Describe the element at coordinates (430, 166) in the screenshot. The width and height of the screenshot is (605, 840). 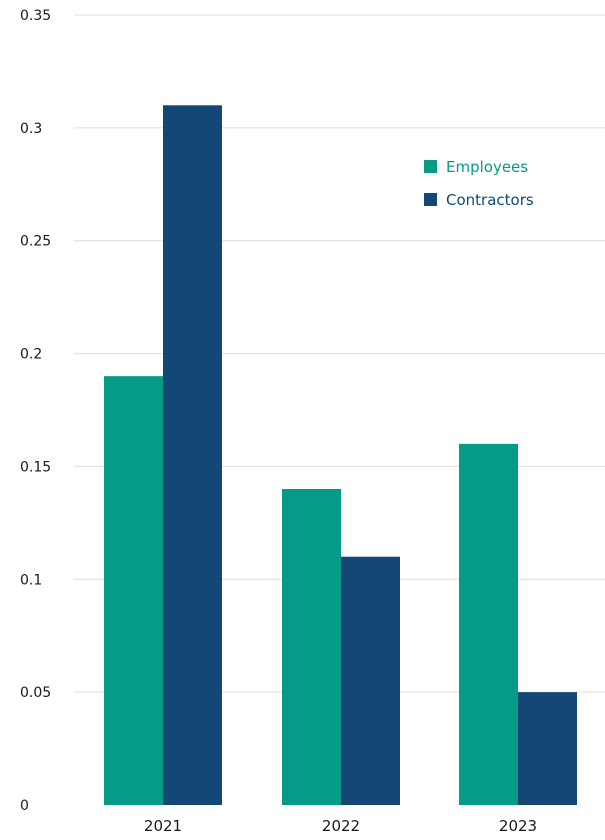
I see `legend-swatch-employees` at that location.